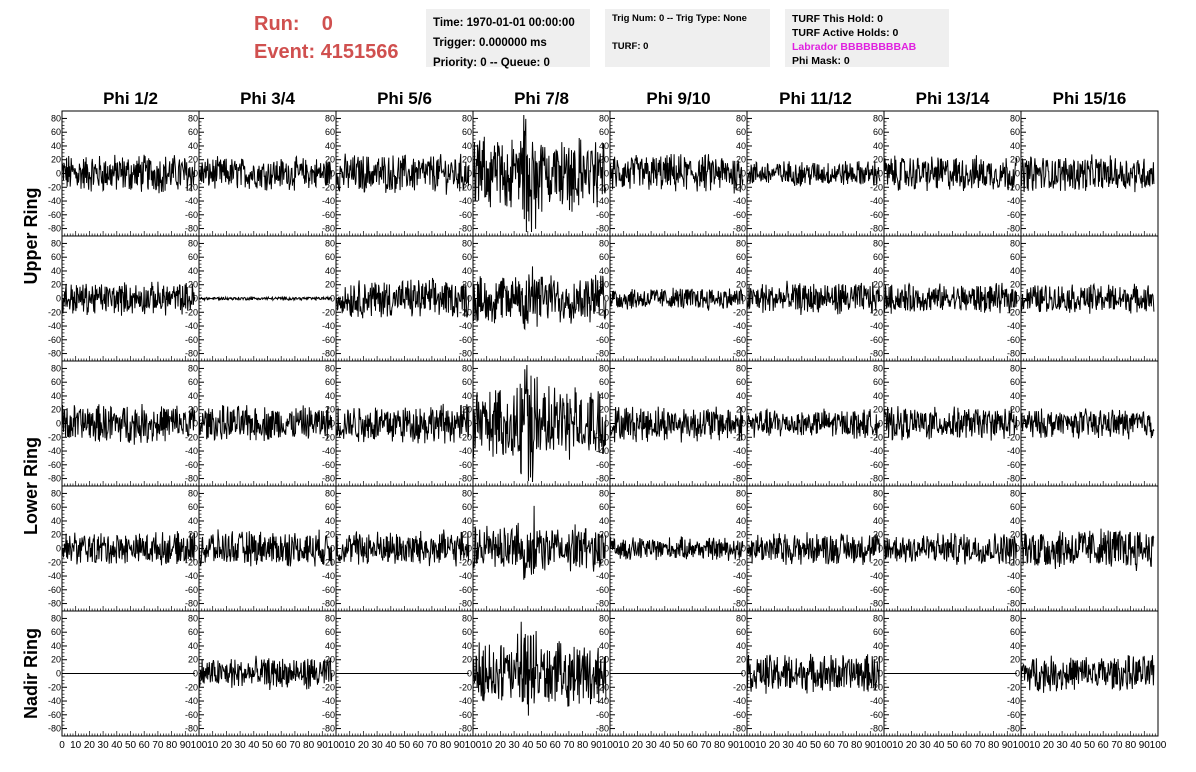 The width and height of the screenshot is (1196, 772). I want to click on column-header: Phi 7/8, so click(541, 98).